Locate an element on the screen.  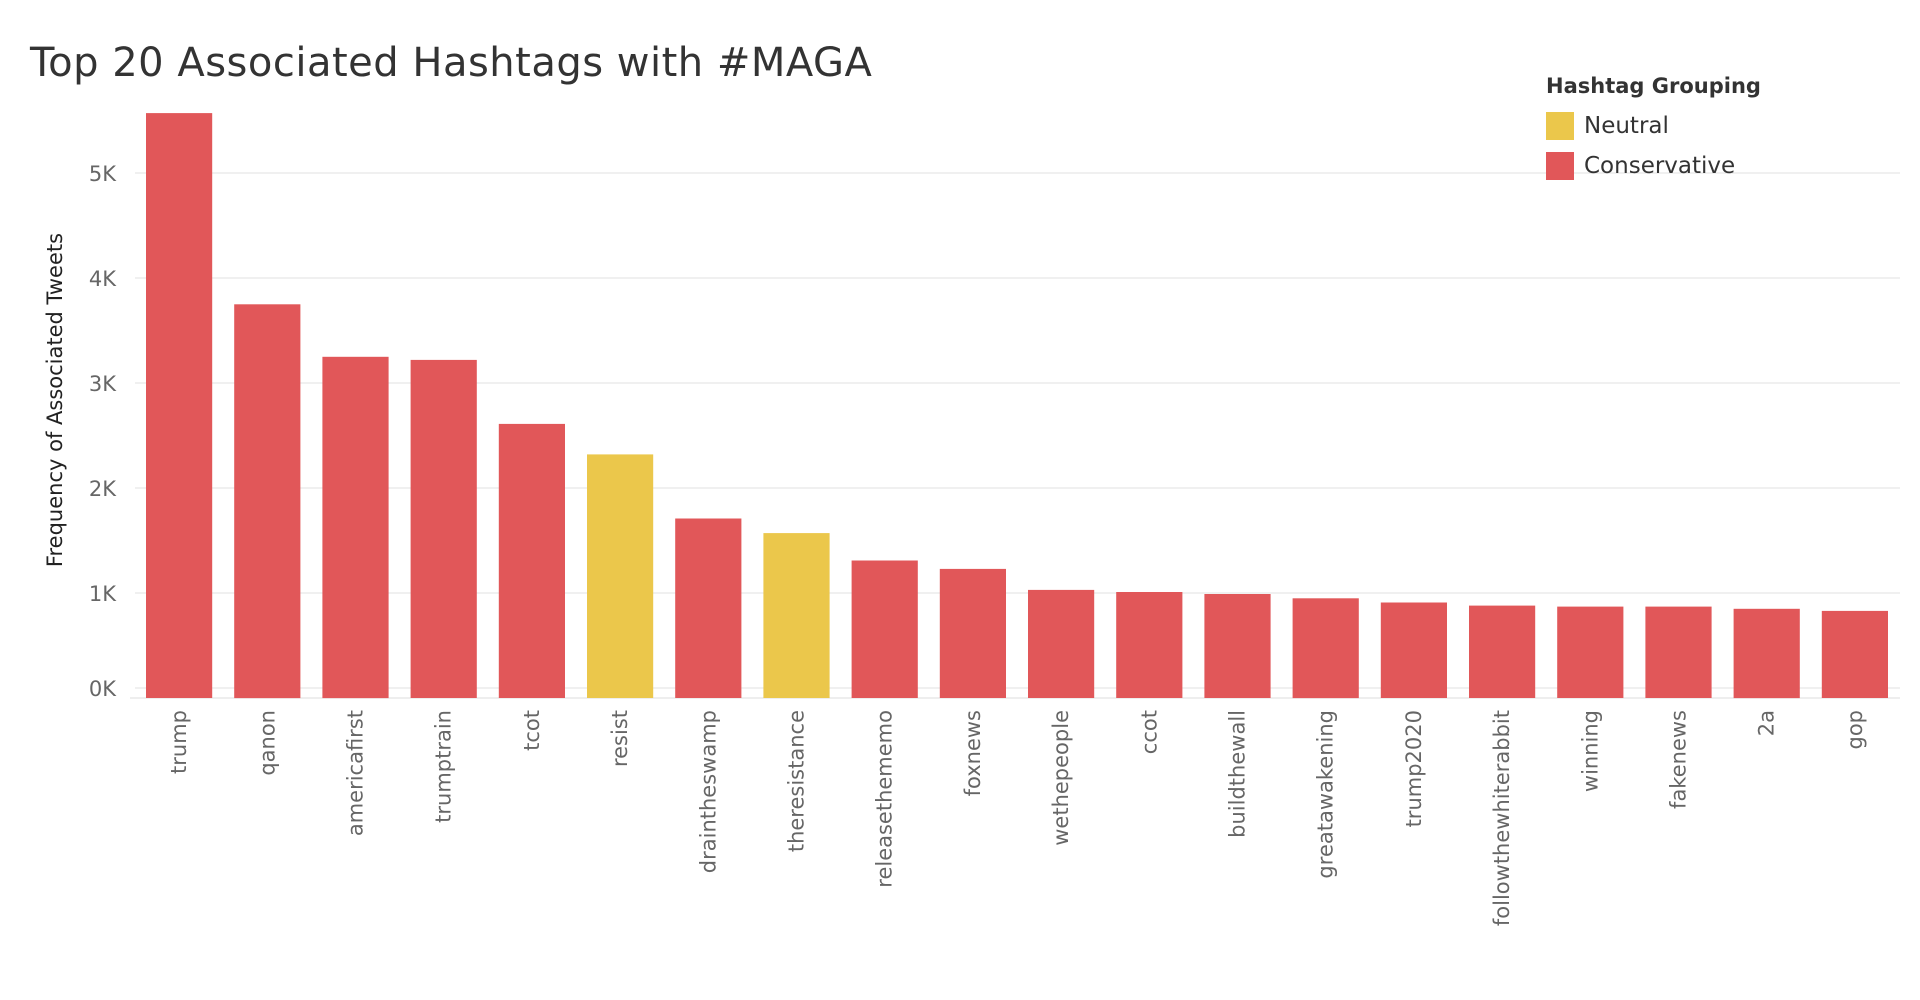
legend: Hashtag Grouping Neutral Conservative is located at coordinates (1653, 130).